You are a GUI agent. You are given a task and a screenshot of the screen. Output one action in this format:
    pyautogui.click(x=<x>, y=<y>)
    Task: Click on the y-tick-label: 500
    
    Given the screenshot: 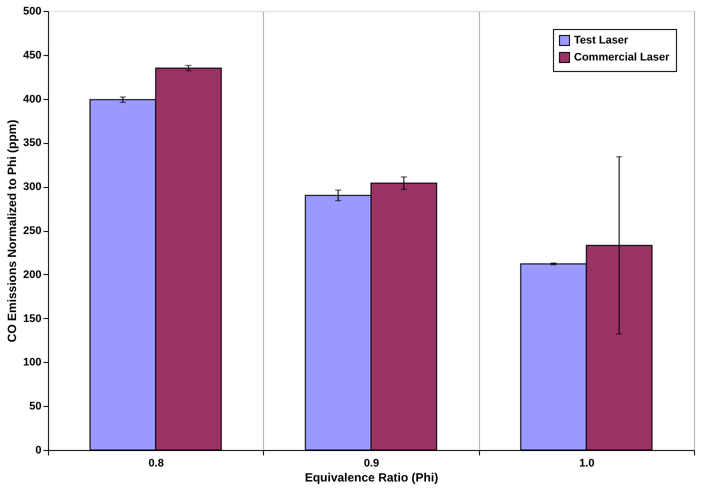 What is the action you would take?
    pyautogui.click(x=32, y=12)
    